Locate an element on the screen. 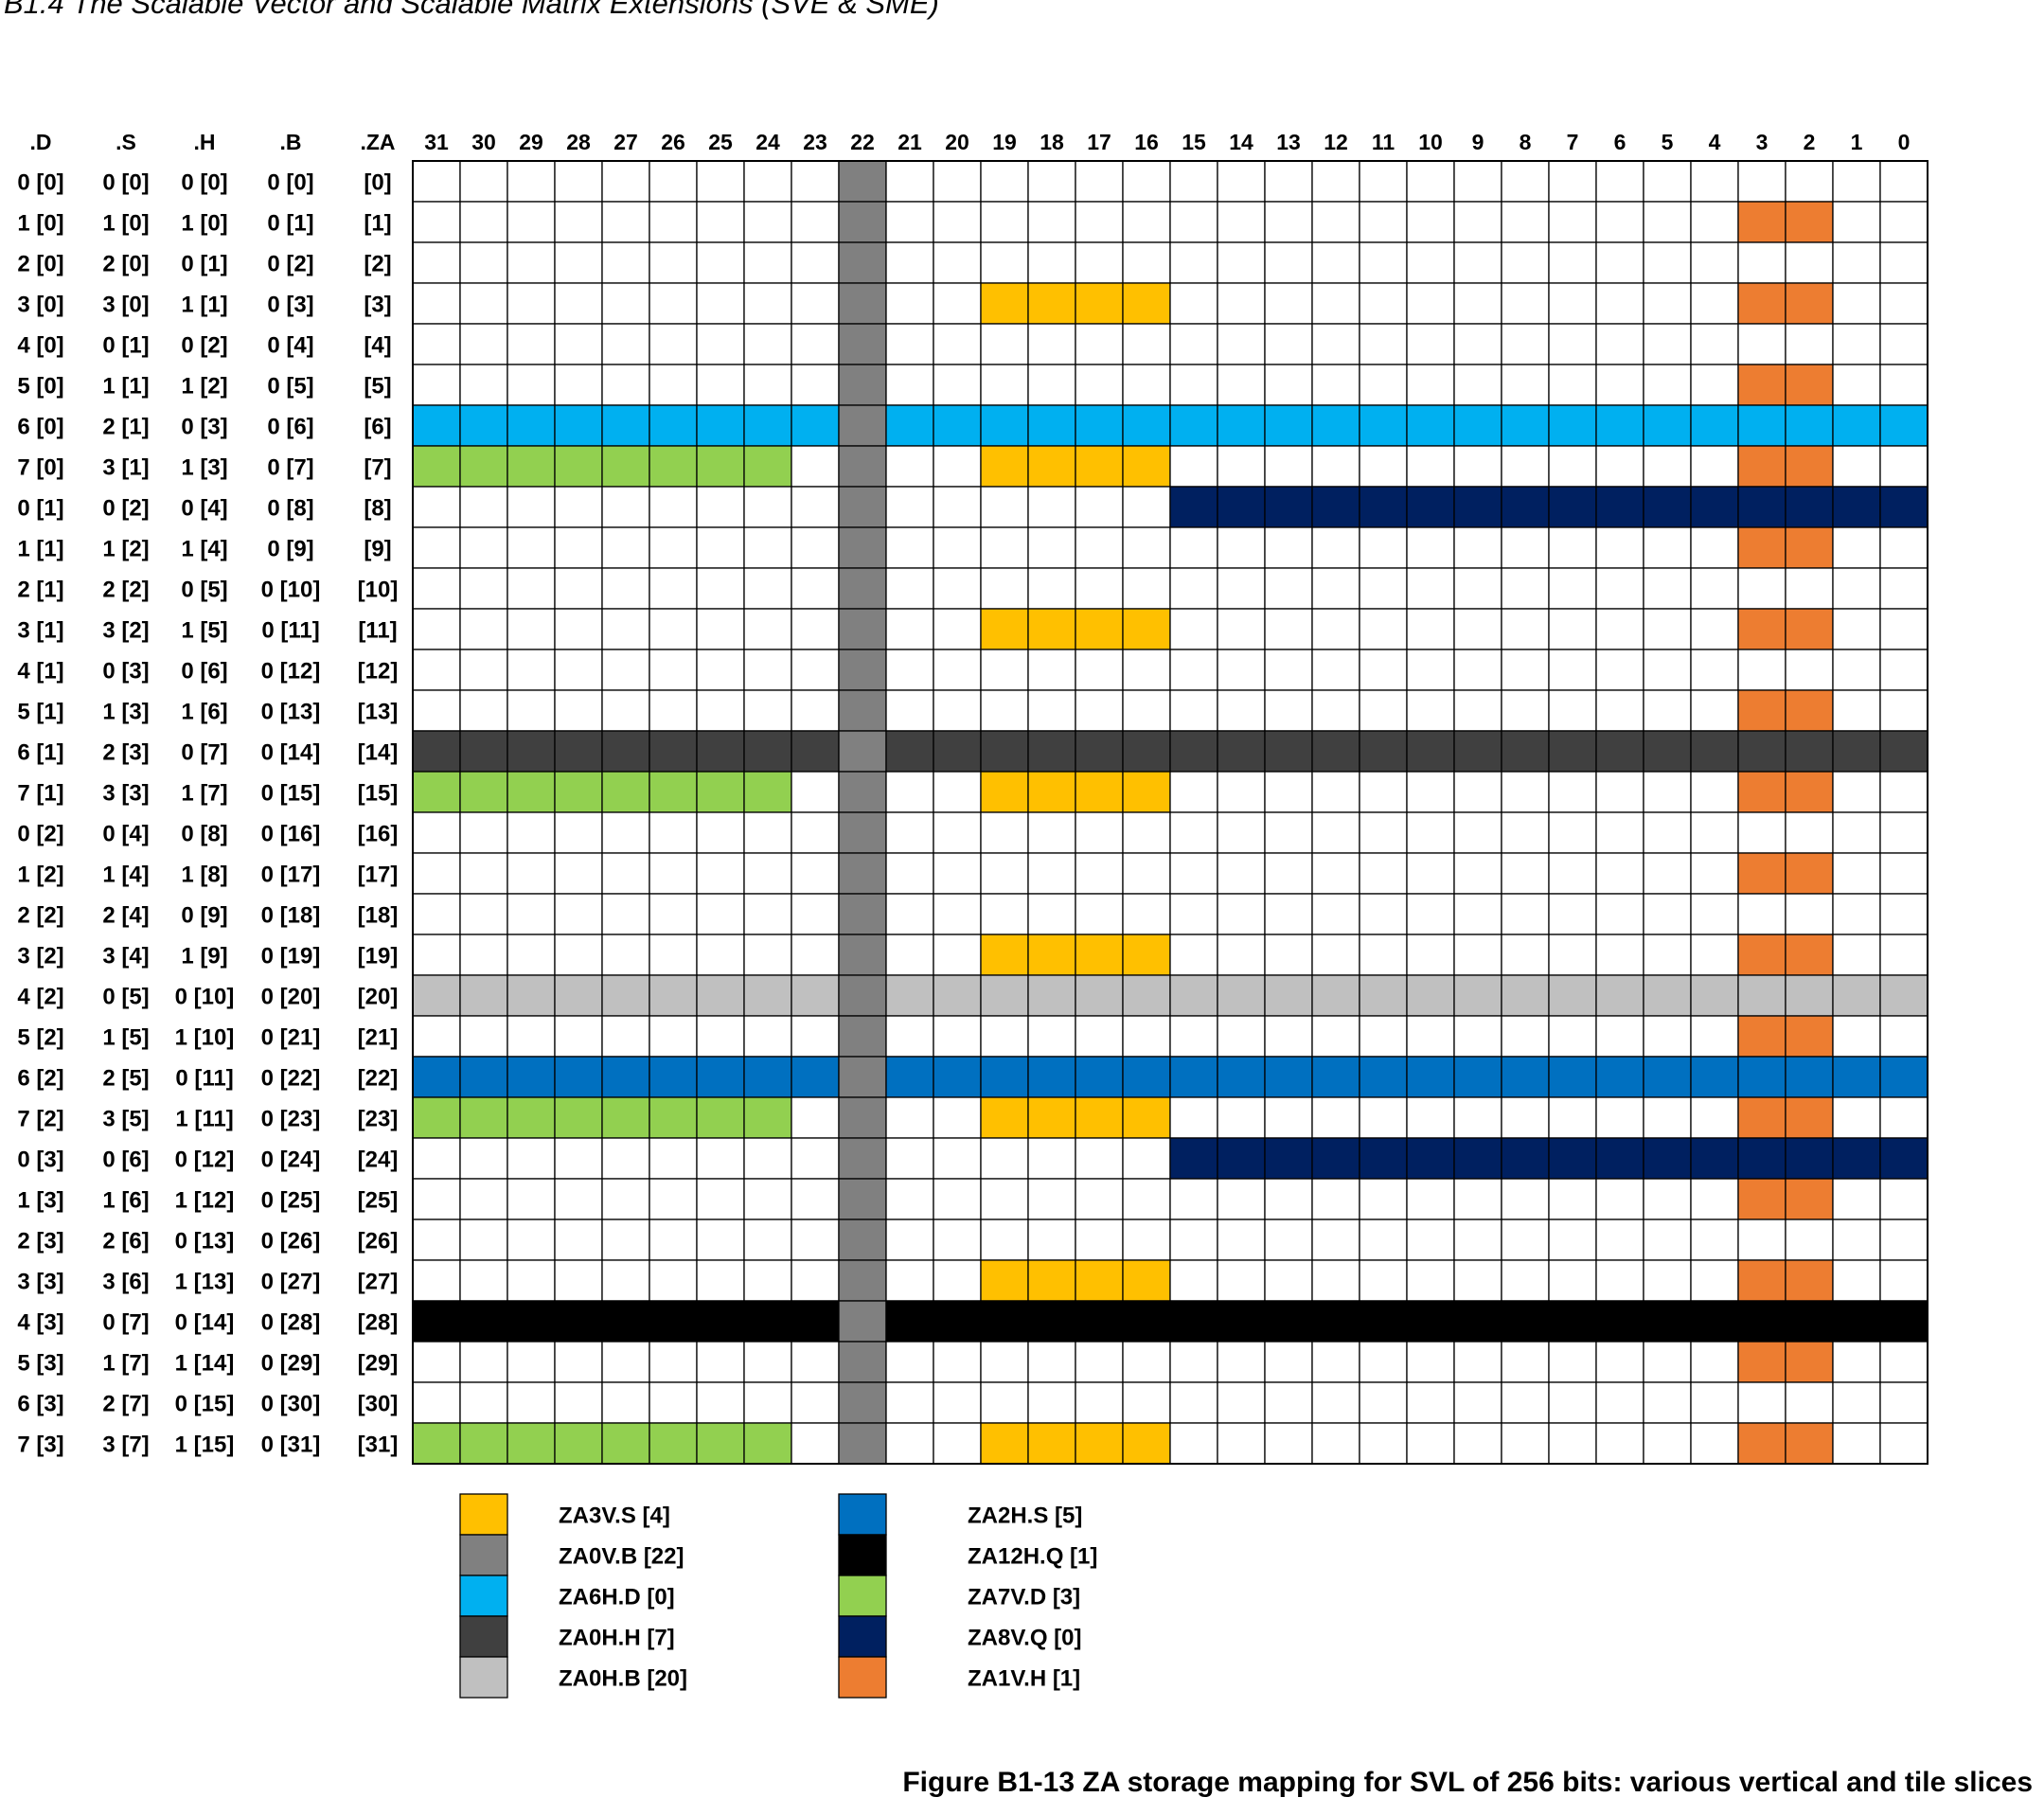 Image resolution: width=2044 pixels, height=1815 pixels. row-label-header: .D is located at coordinates (41, 142).